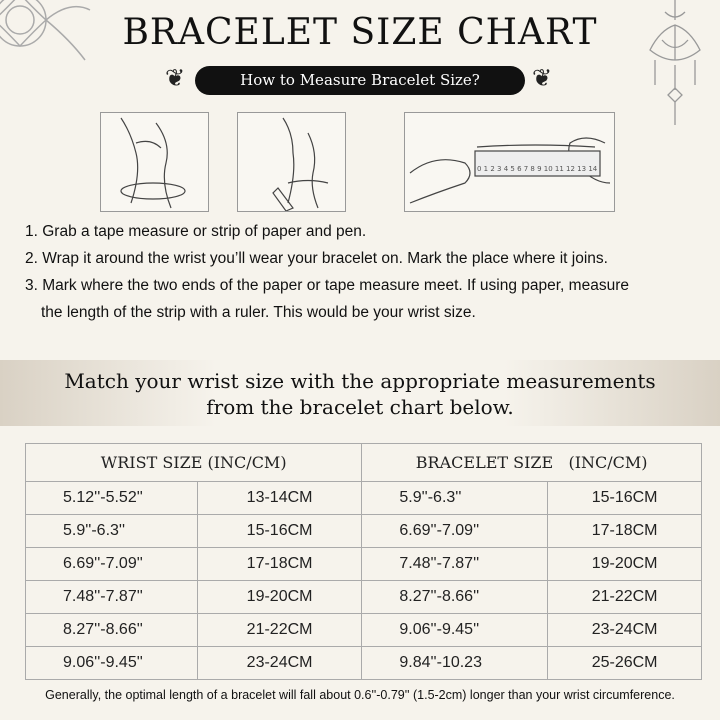 The width and height of the screenshot is (720, 720). I want to click on table-row: 5.9''-6.3'' 15-16CM 6.69''-7.09'' 17-18CM, so click(363, 531).